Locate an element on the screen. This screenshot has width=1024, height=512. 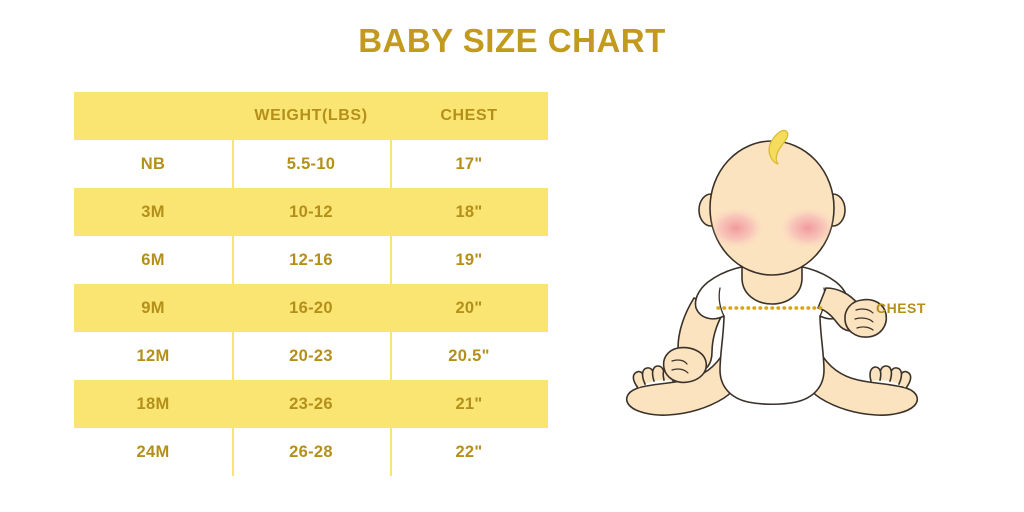
cell-weight: 12-16 is located at coordinates (311, 260).